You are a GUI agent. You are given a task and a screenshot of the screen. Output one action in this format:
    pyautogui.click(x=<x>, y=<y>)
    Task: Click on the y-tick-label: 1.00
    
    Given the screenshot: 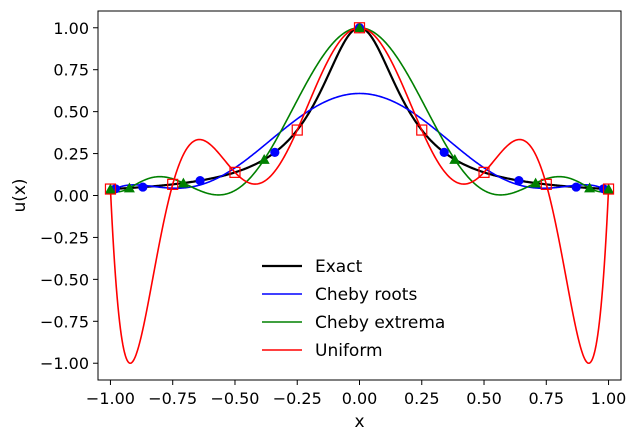 What is the action you would take?
    pyautogui.click(x=71, y=28)
    